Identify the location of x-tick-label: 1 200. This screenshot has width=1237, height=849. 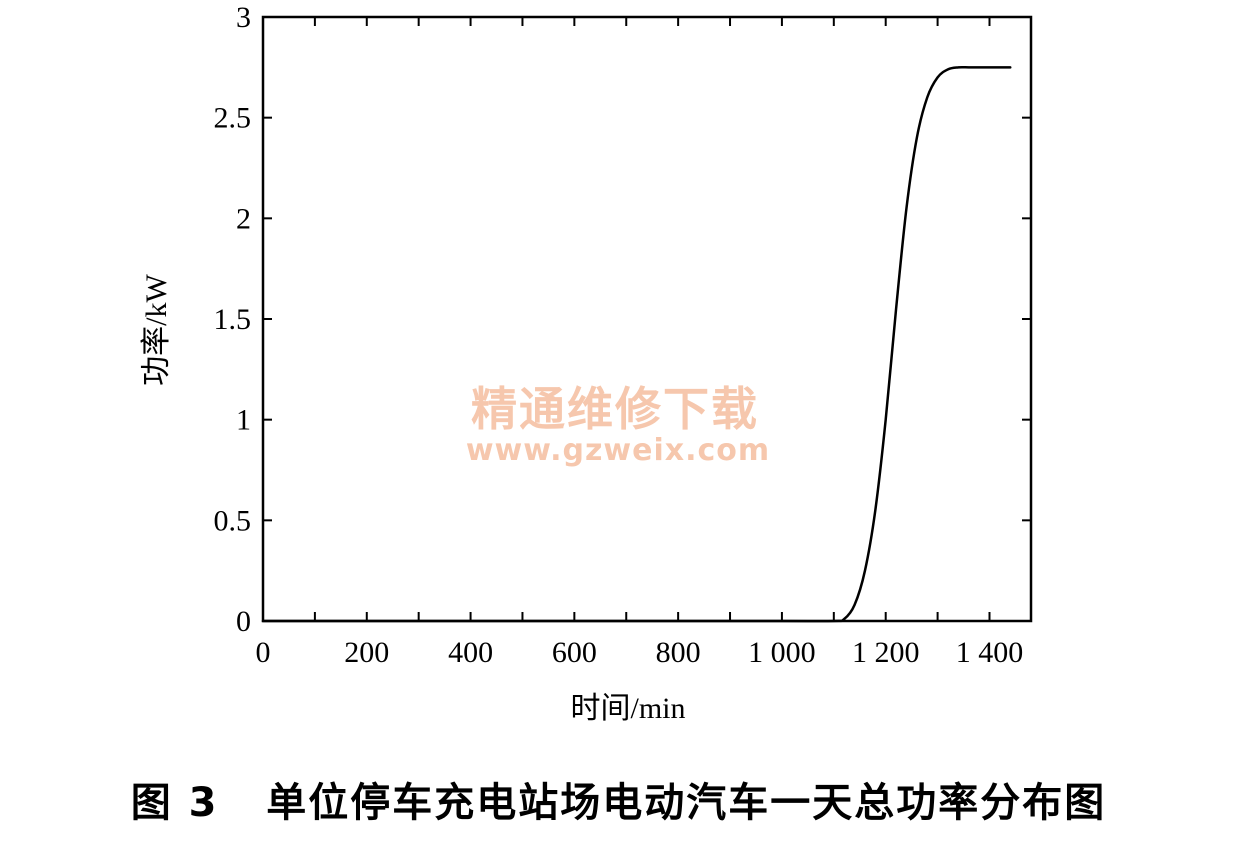
(886, 652).